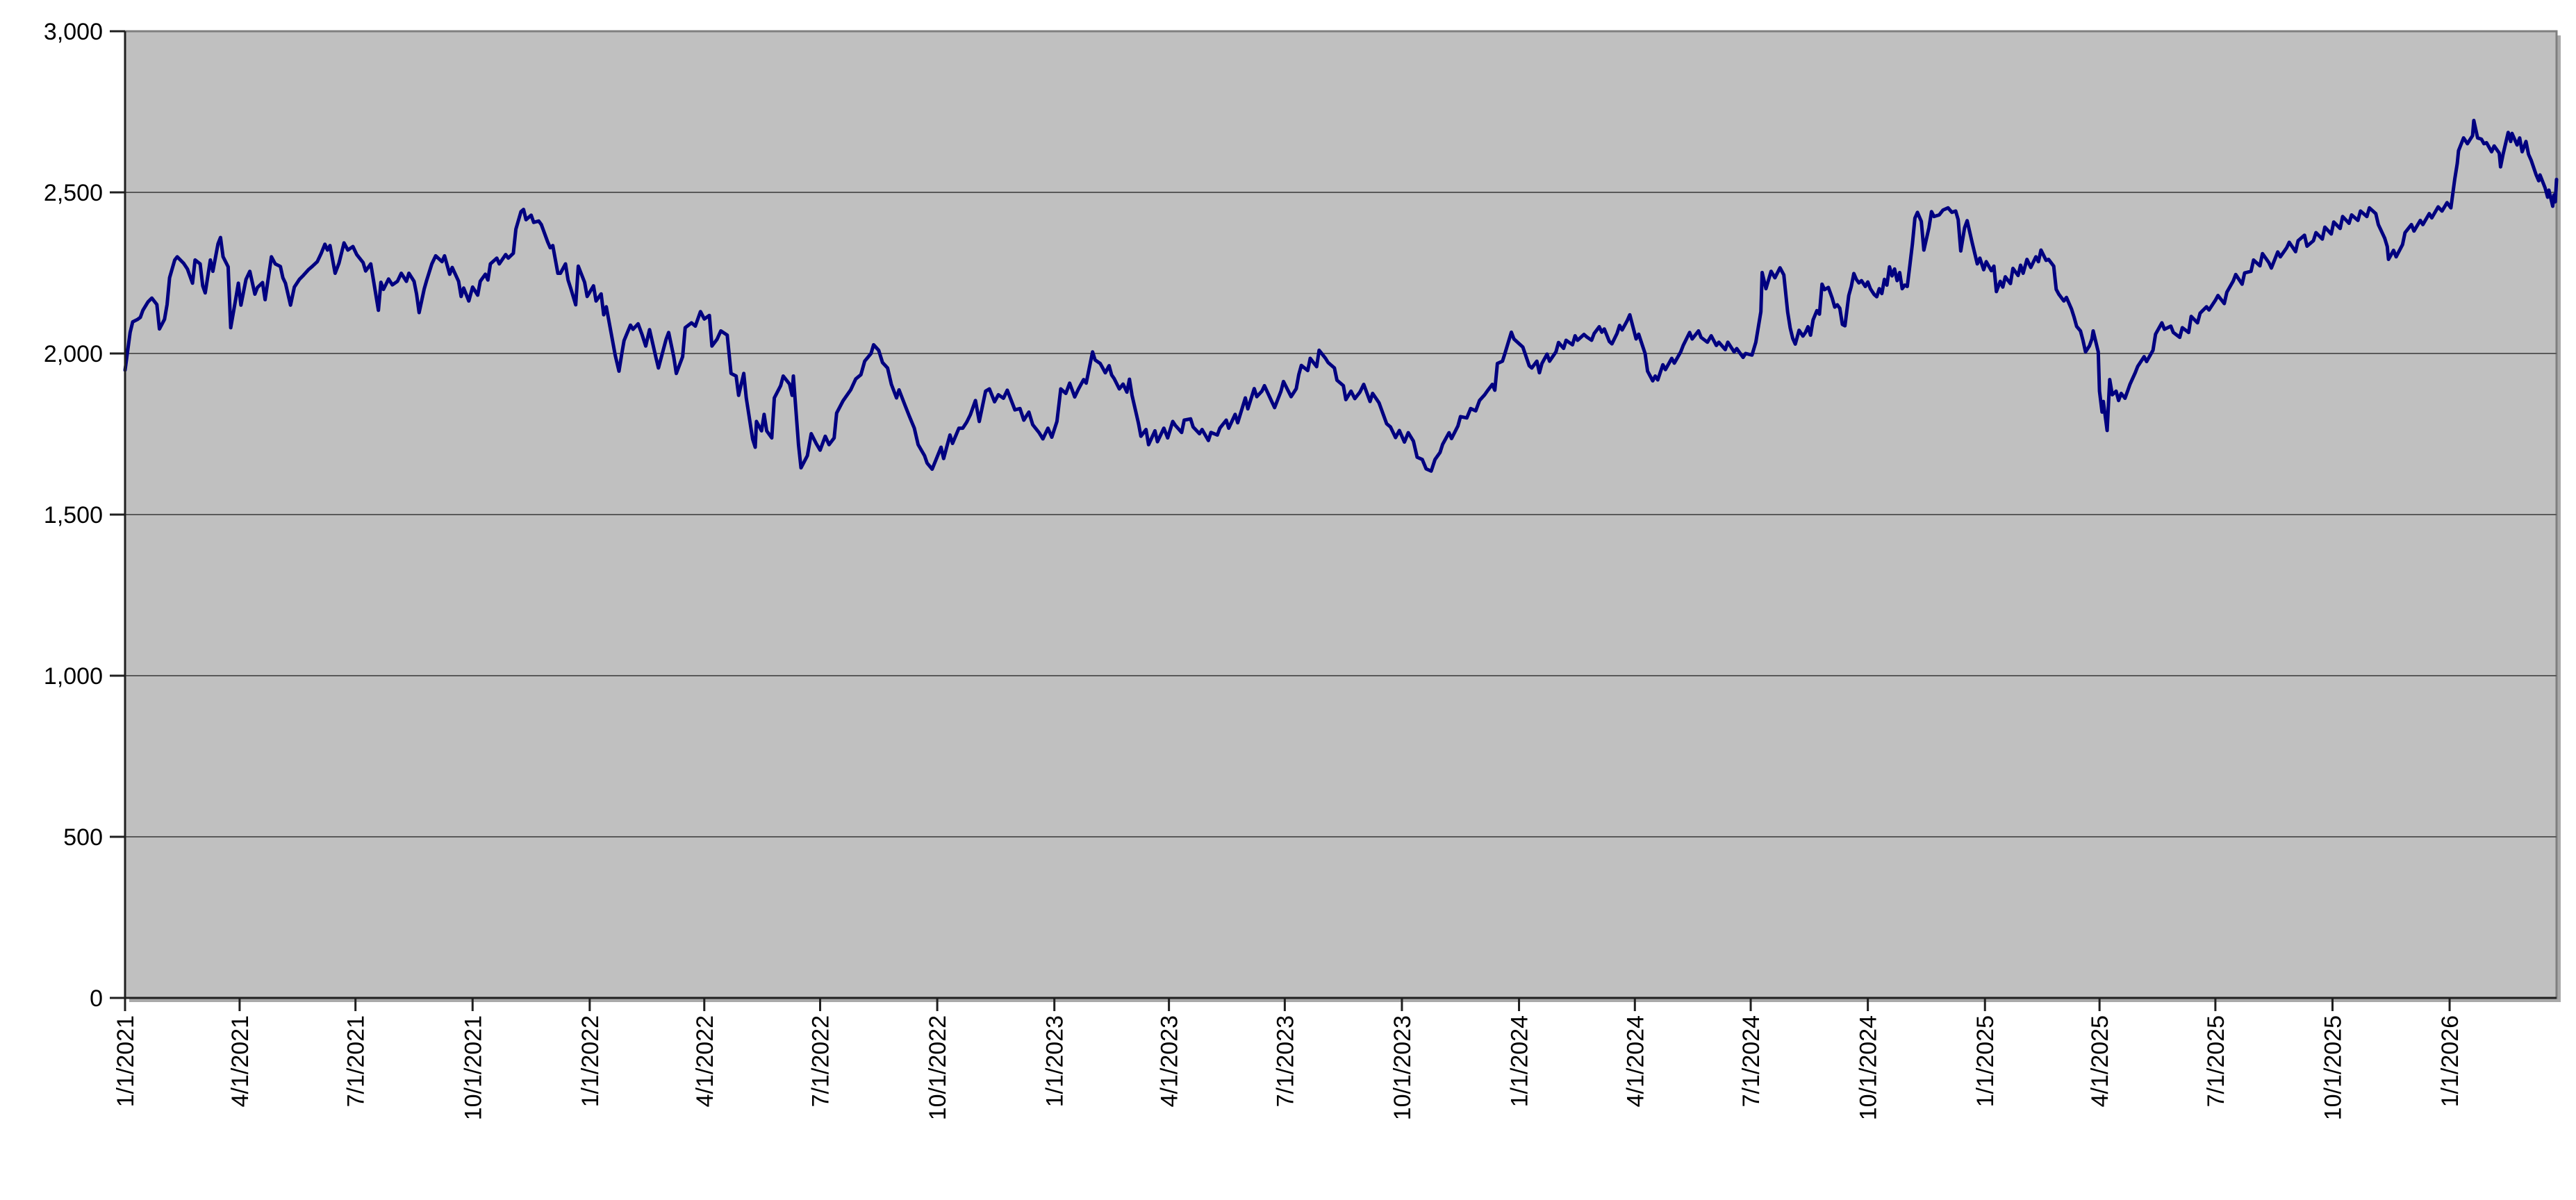 This screenshot has width=2576, height=1200. Describe the element at coordinates (1636, 1061) in the screenshot. I see `x-tick-label: 4/1/2024` at that location.